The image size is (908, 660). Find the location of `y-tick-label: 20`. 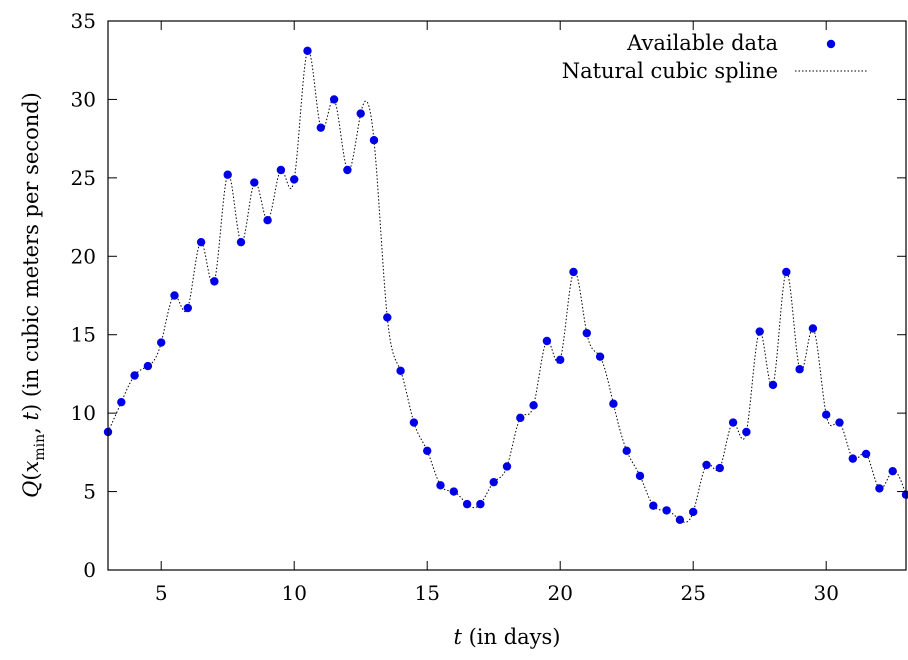

y-tick-label: 20 is located at coordinates (83, 256).